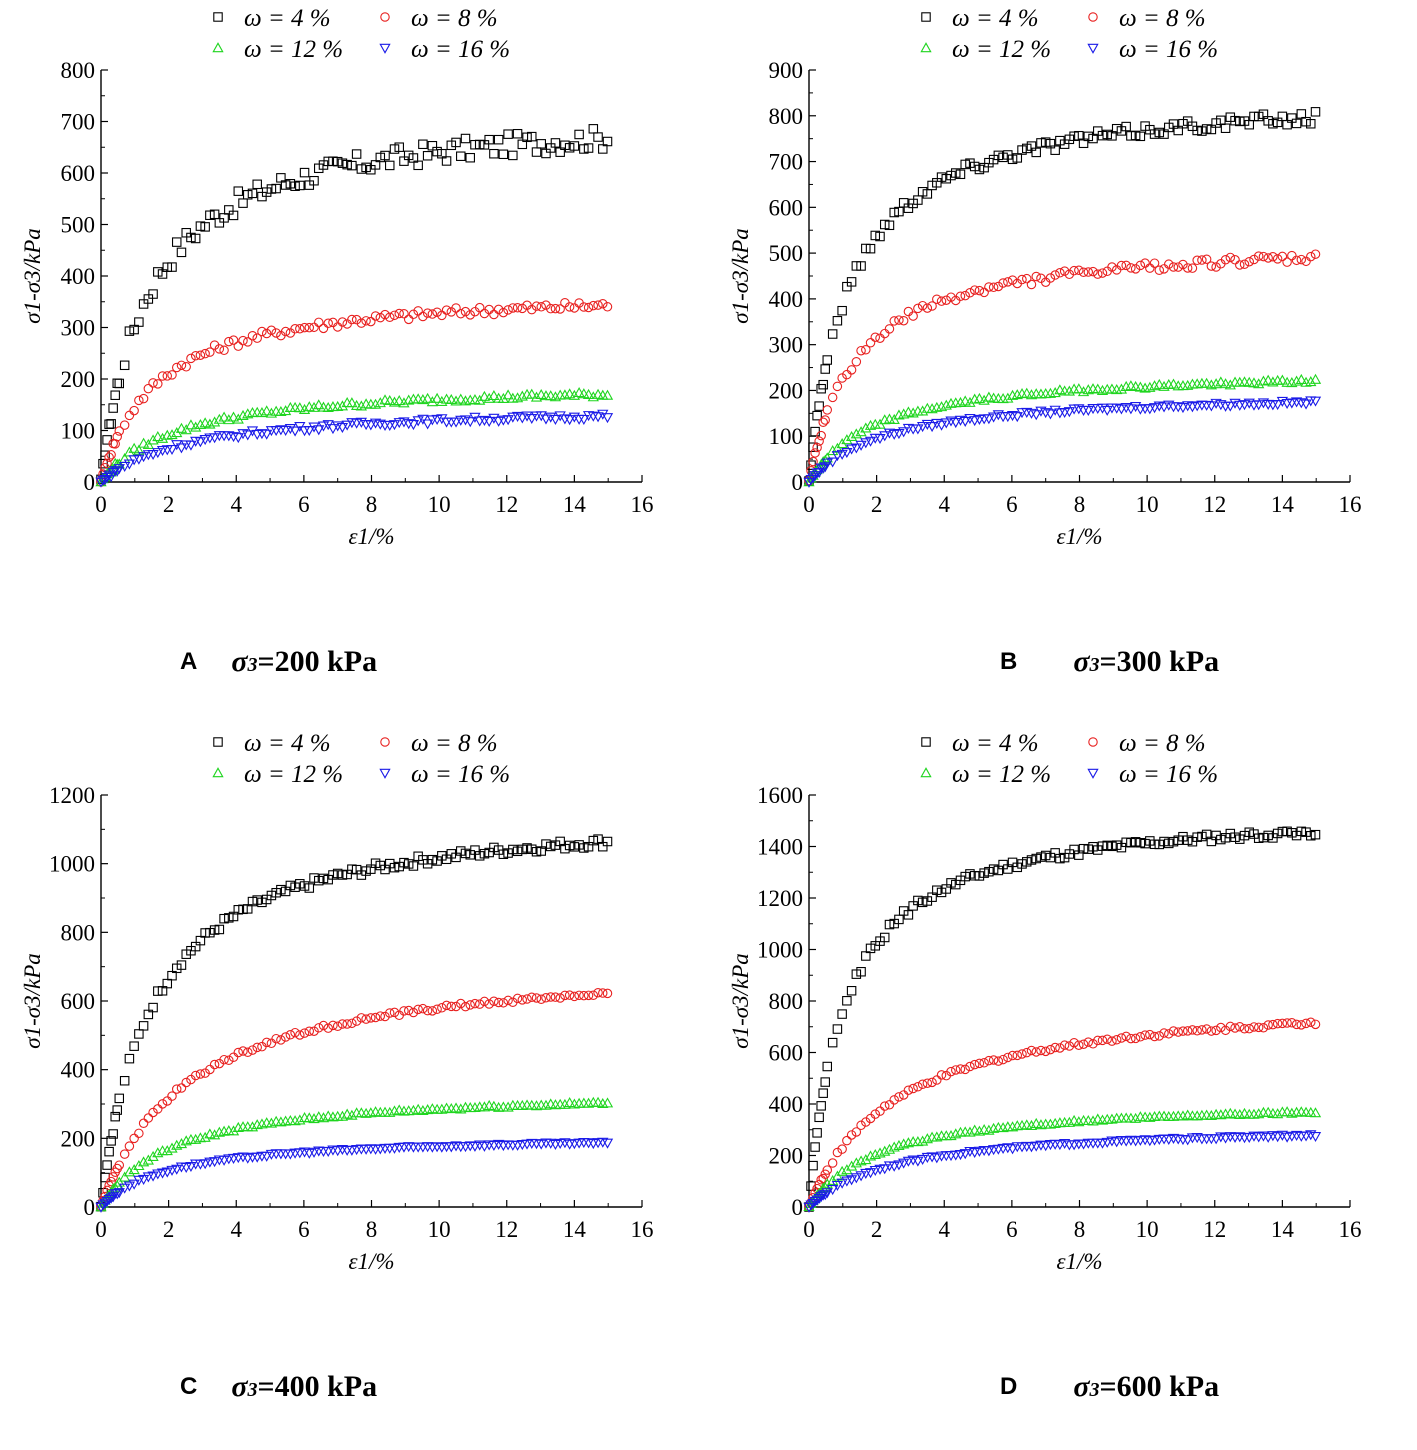 This screenshot has height=1450, width=1417. I want to click on caption-text: =600 kPa, so click(1159, 1386).